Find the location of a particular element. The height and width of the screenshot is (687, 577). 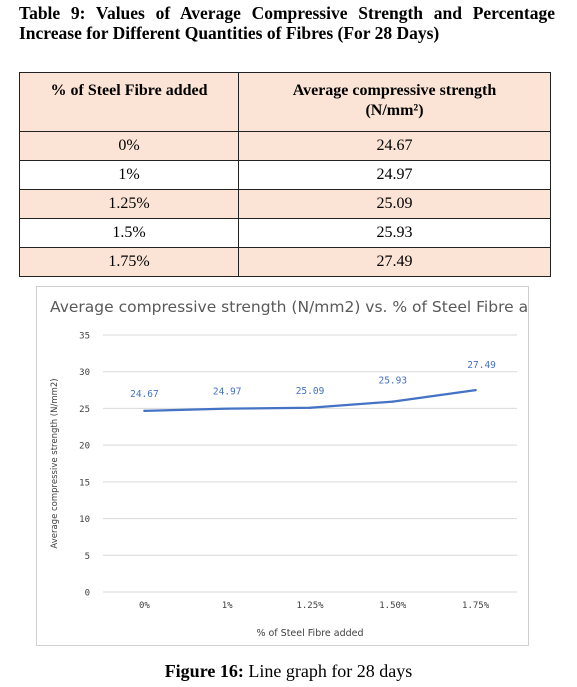

header-steel-fibre: % of Steel Fibre added is located at coordinates (129, 102).